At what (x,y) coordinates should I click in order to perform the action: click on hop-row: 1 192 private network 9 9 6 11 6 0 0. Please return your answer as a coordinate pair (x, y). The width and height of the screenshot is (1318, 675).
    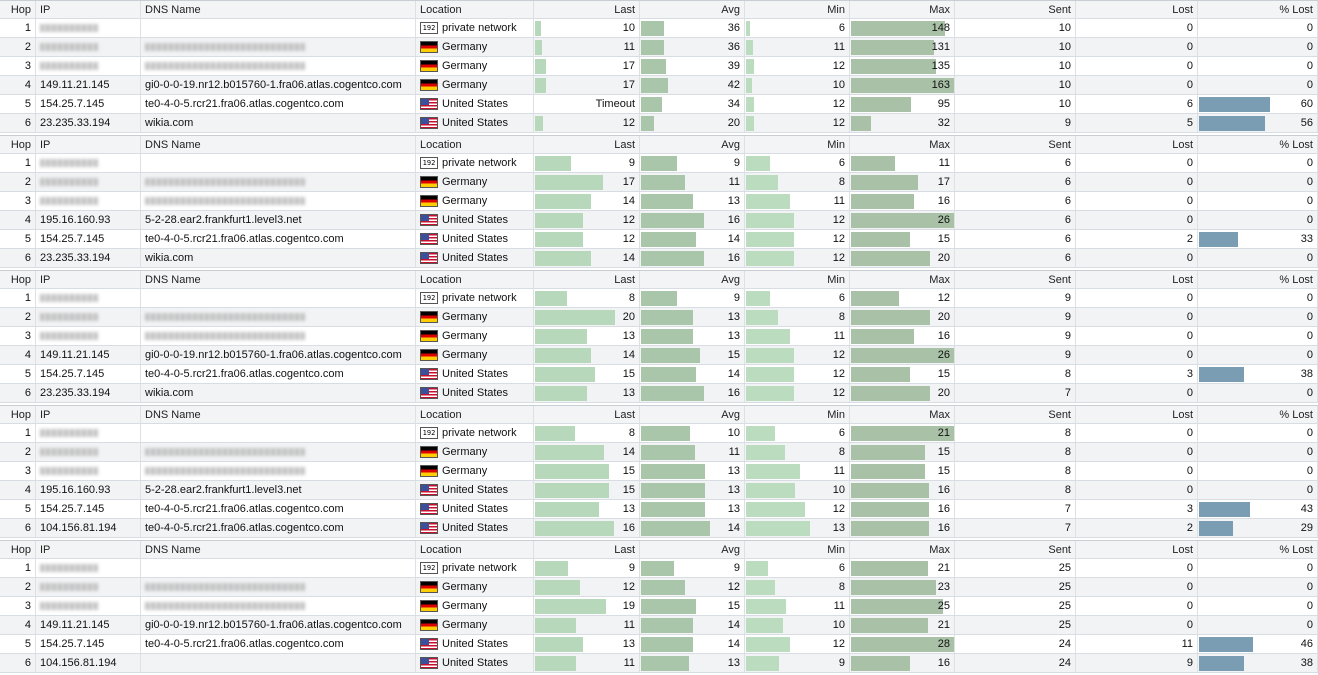
    Looking at the image, I should click on (659, 163).